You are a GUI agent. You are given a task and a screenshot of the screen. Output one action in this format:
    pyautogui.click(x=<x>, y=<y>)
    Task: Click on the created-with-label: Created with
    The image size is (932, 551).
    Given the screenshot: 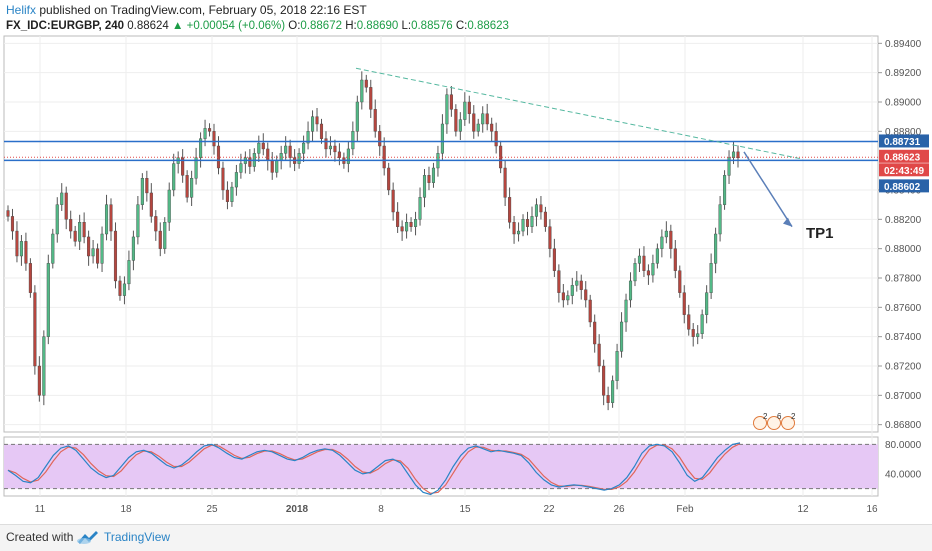 What is the action you would take?
    pyautogui.click(x=40, y=537)
    